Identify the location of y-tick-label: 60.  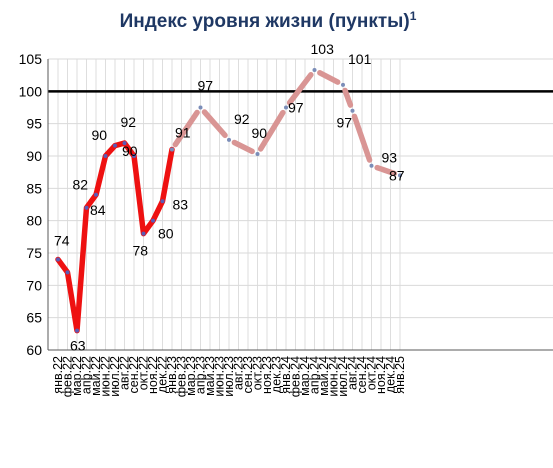
(34, 350).